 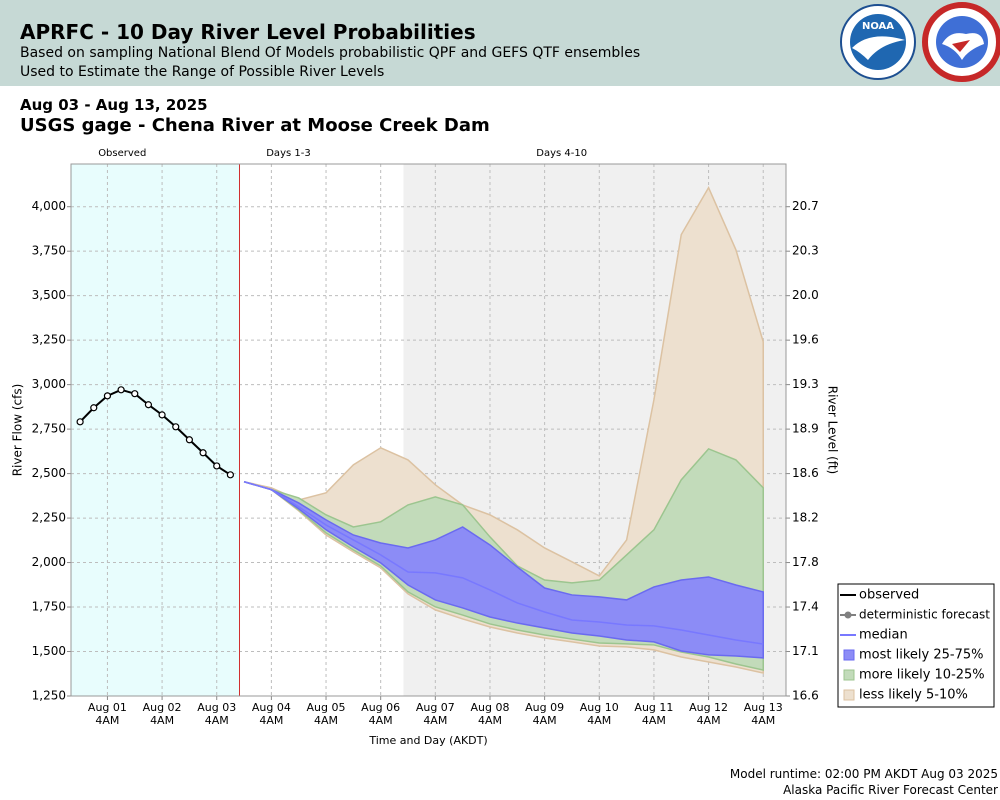 I want to click on x-tick-label: Aug 06 4AM, so click(x=381, y=714).